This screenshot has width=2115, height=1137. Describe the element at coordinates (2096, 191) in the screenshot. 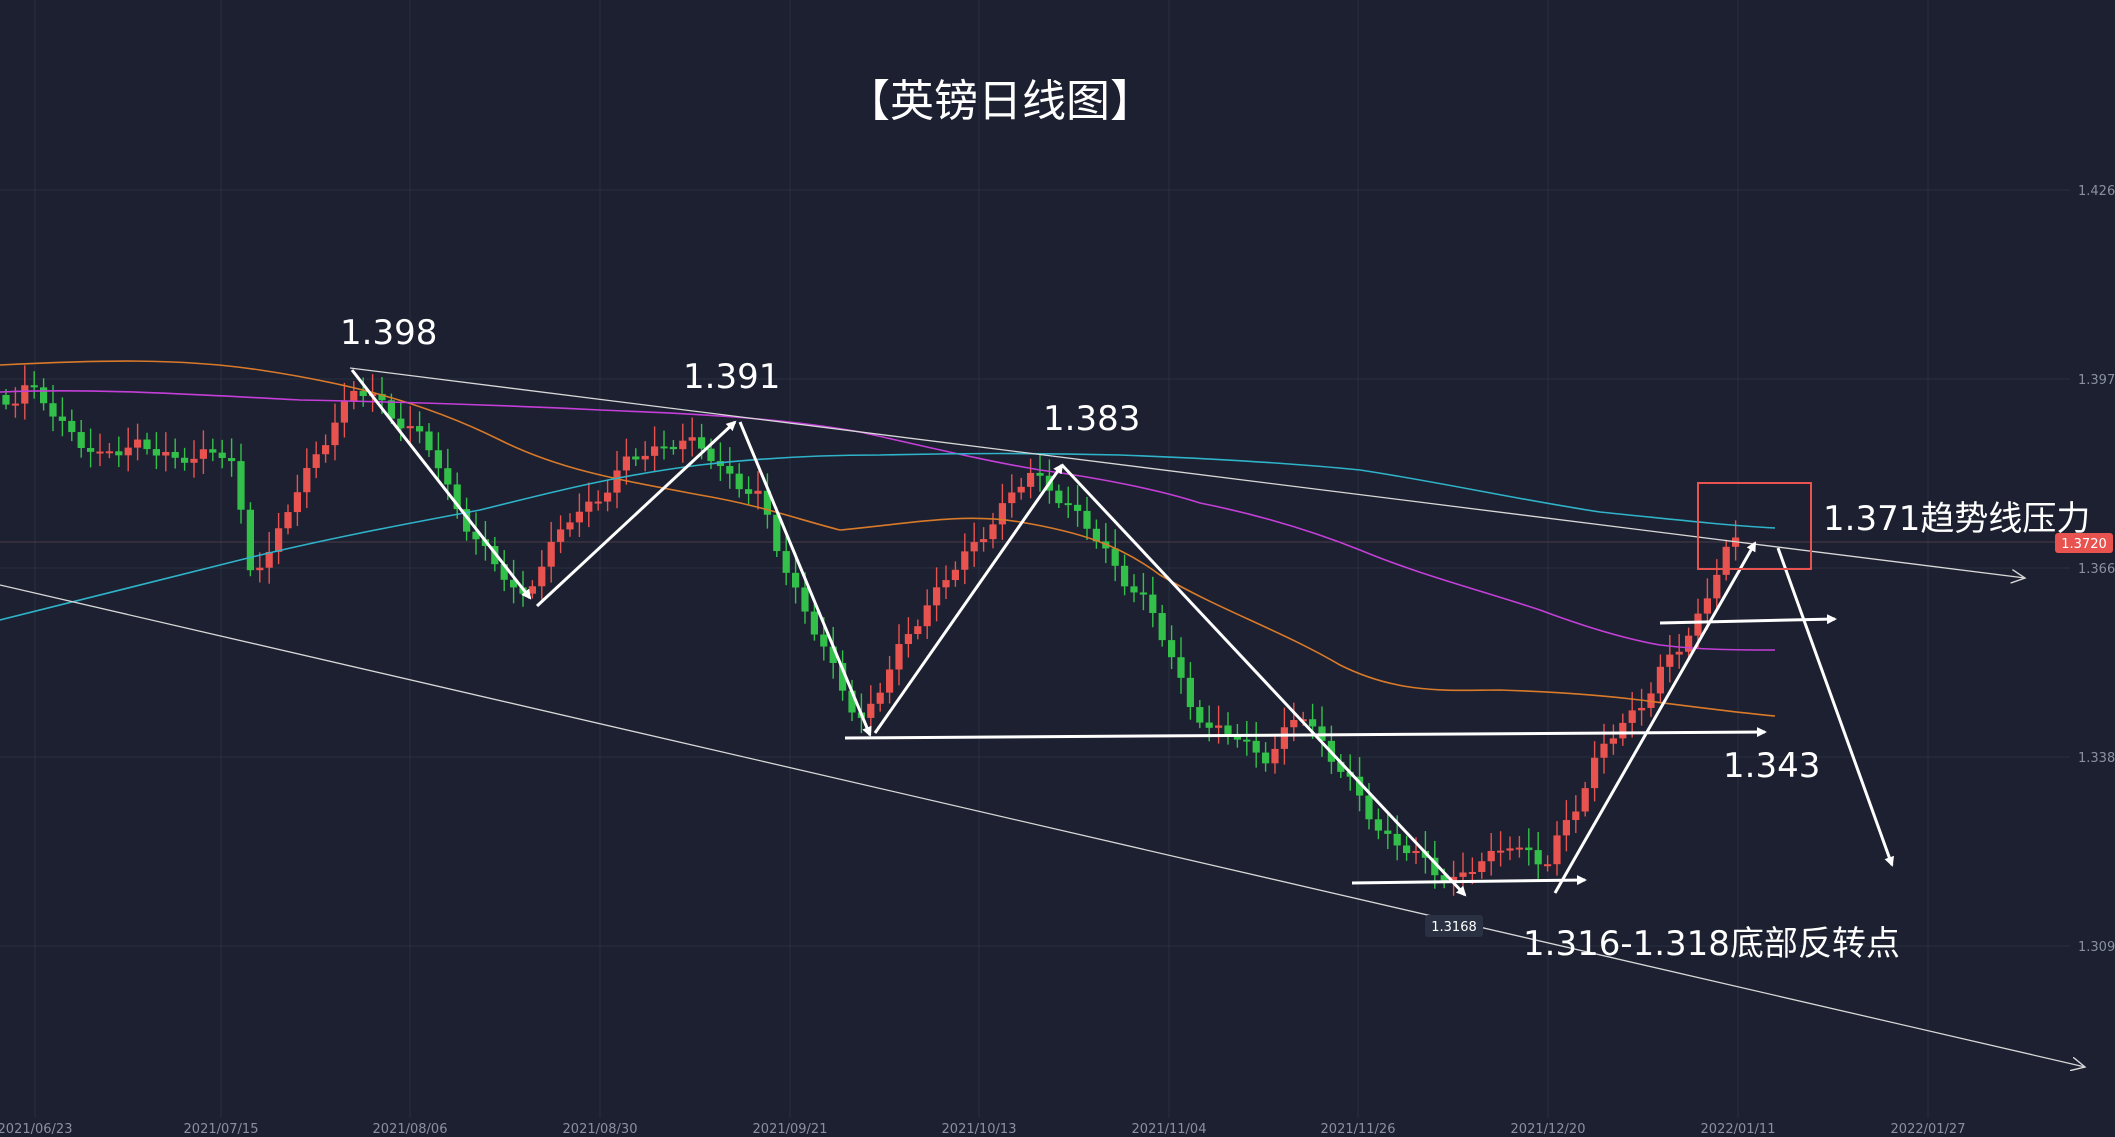

I see `y-tick: 1.426` at that location.